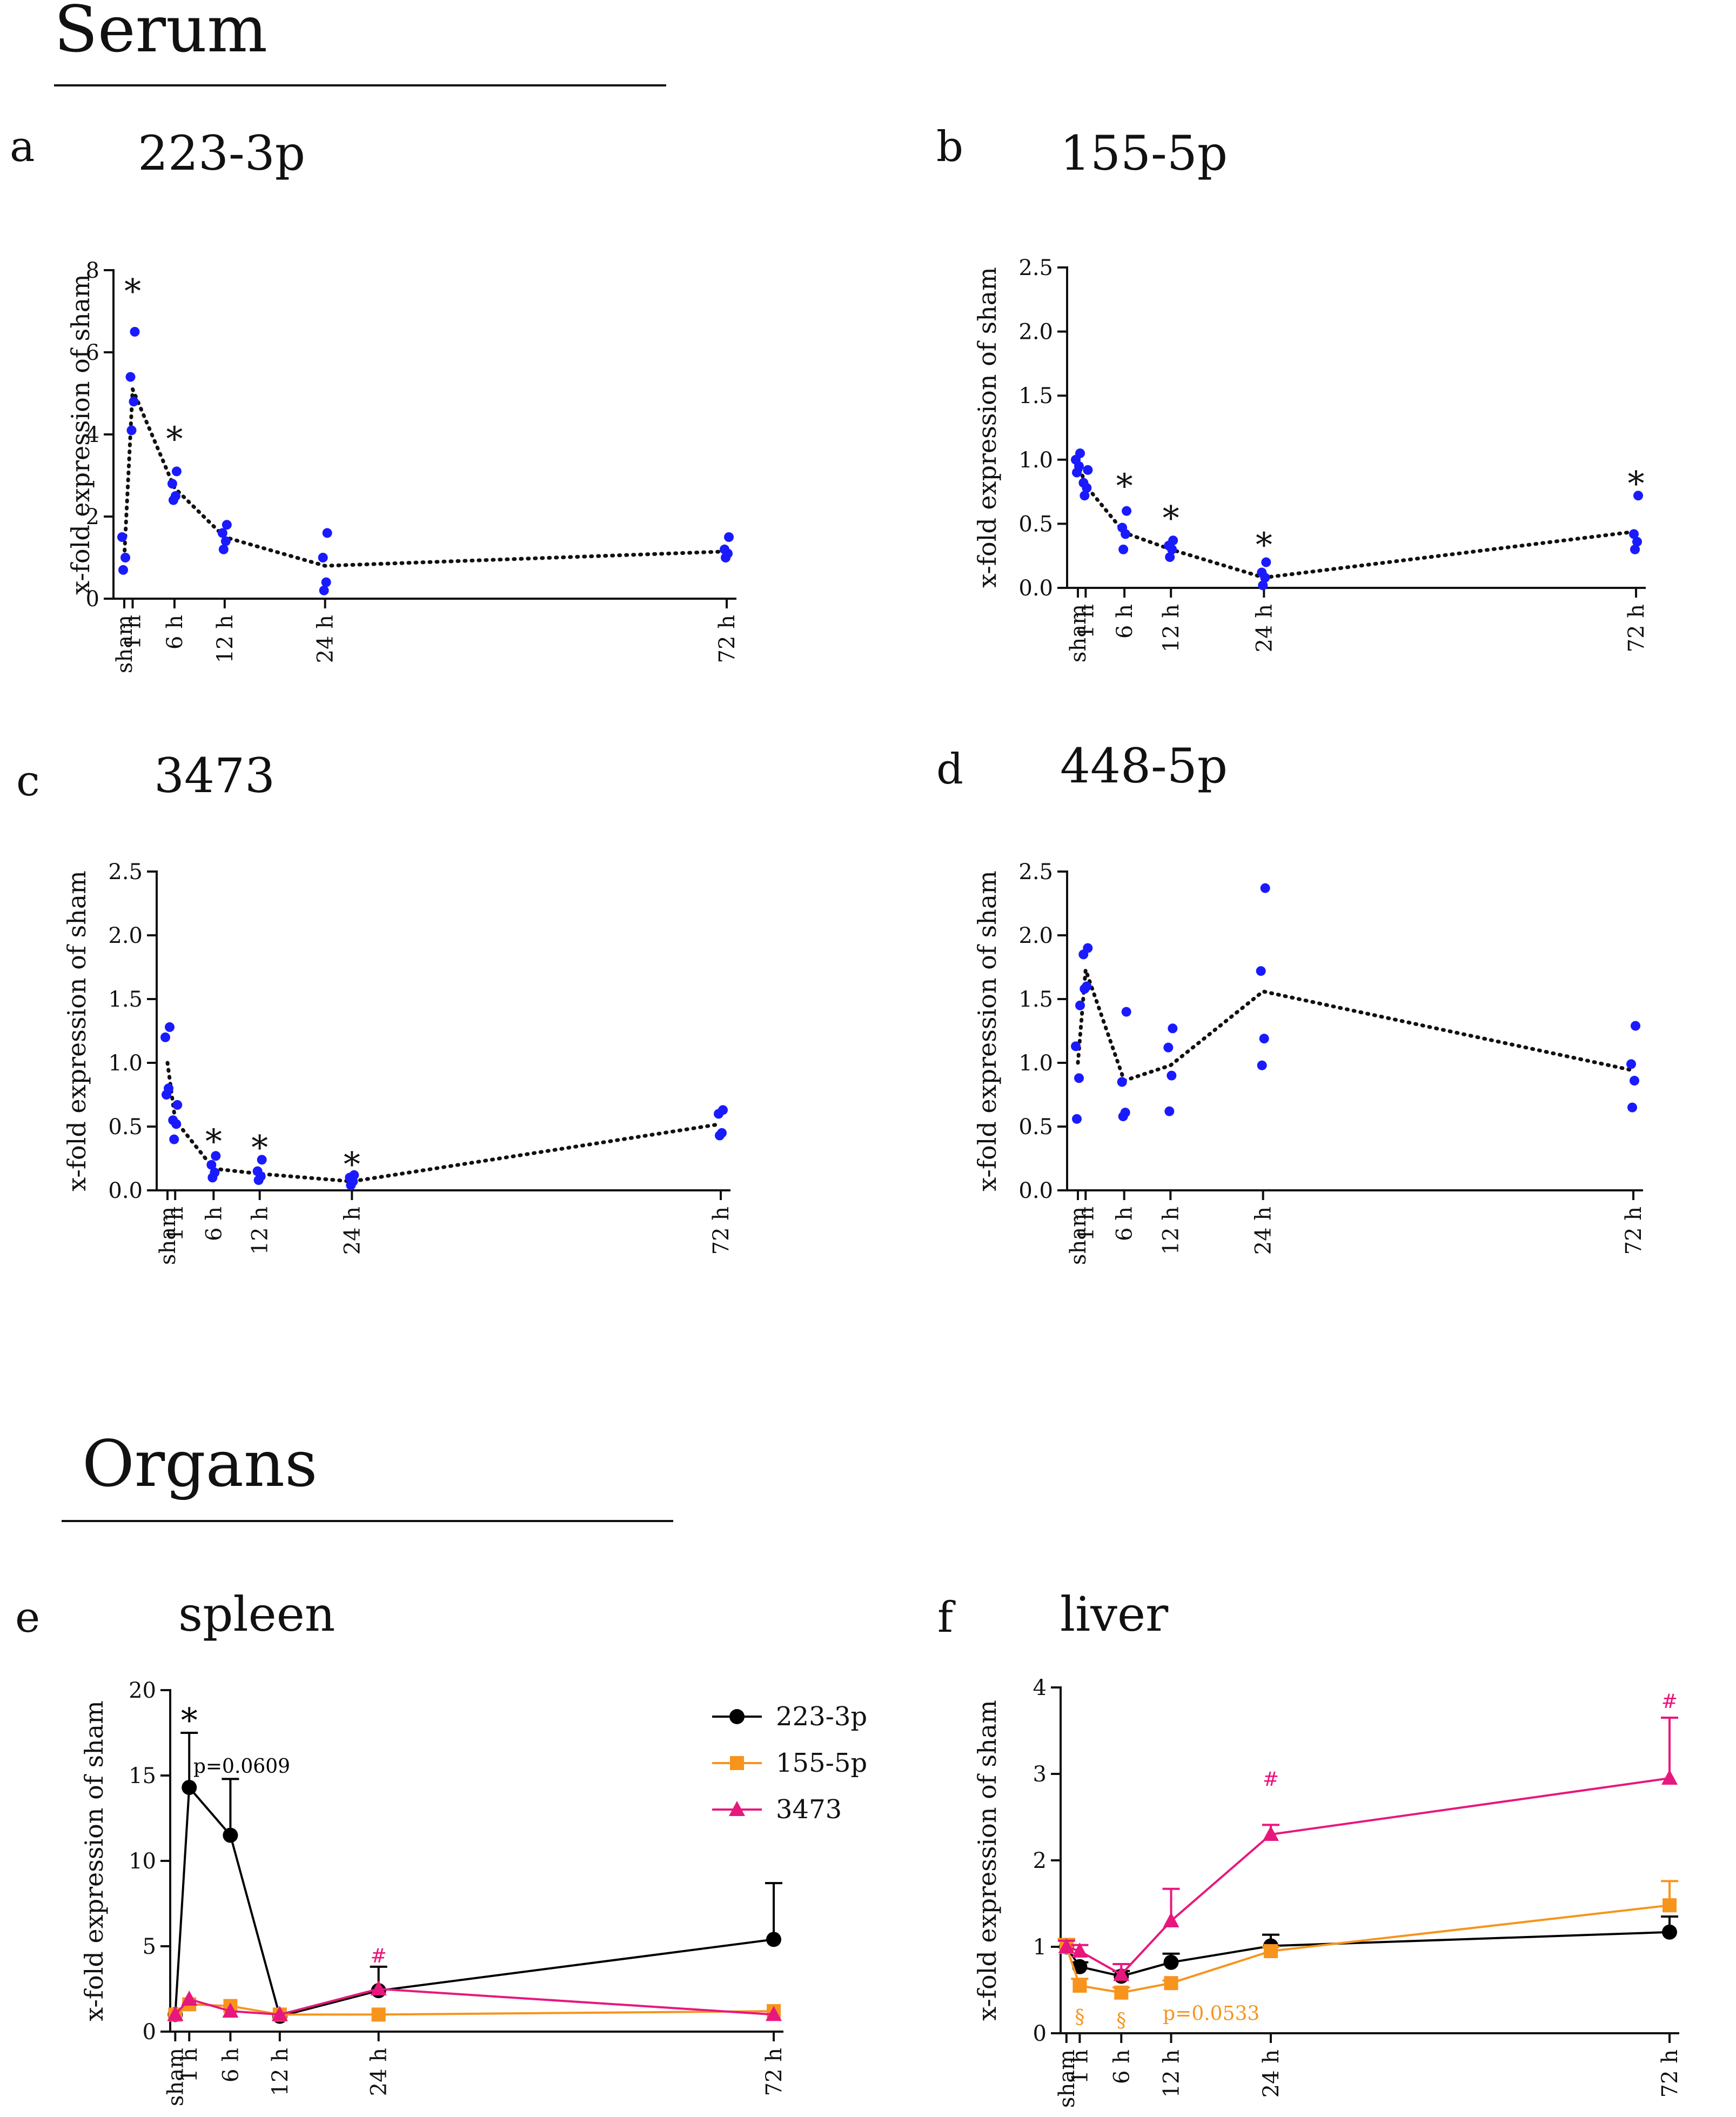 The height and width of the screenshot is (2117, 1736). Describe the element at coordinates (1171, 2074) in the screenshot. I see `x-tick-label: 12 h` at that location.